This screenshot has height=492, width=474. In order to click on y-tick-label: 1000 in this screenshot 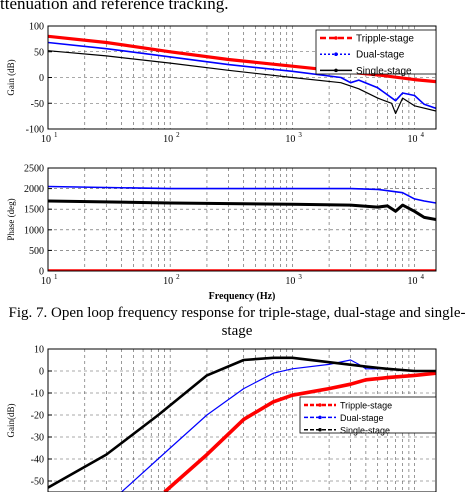, I will do `click(34, 230)`.